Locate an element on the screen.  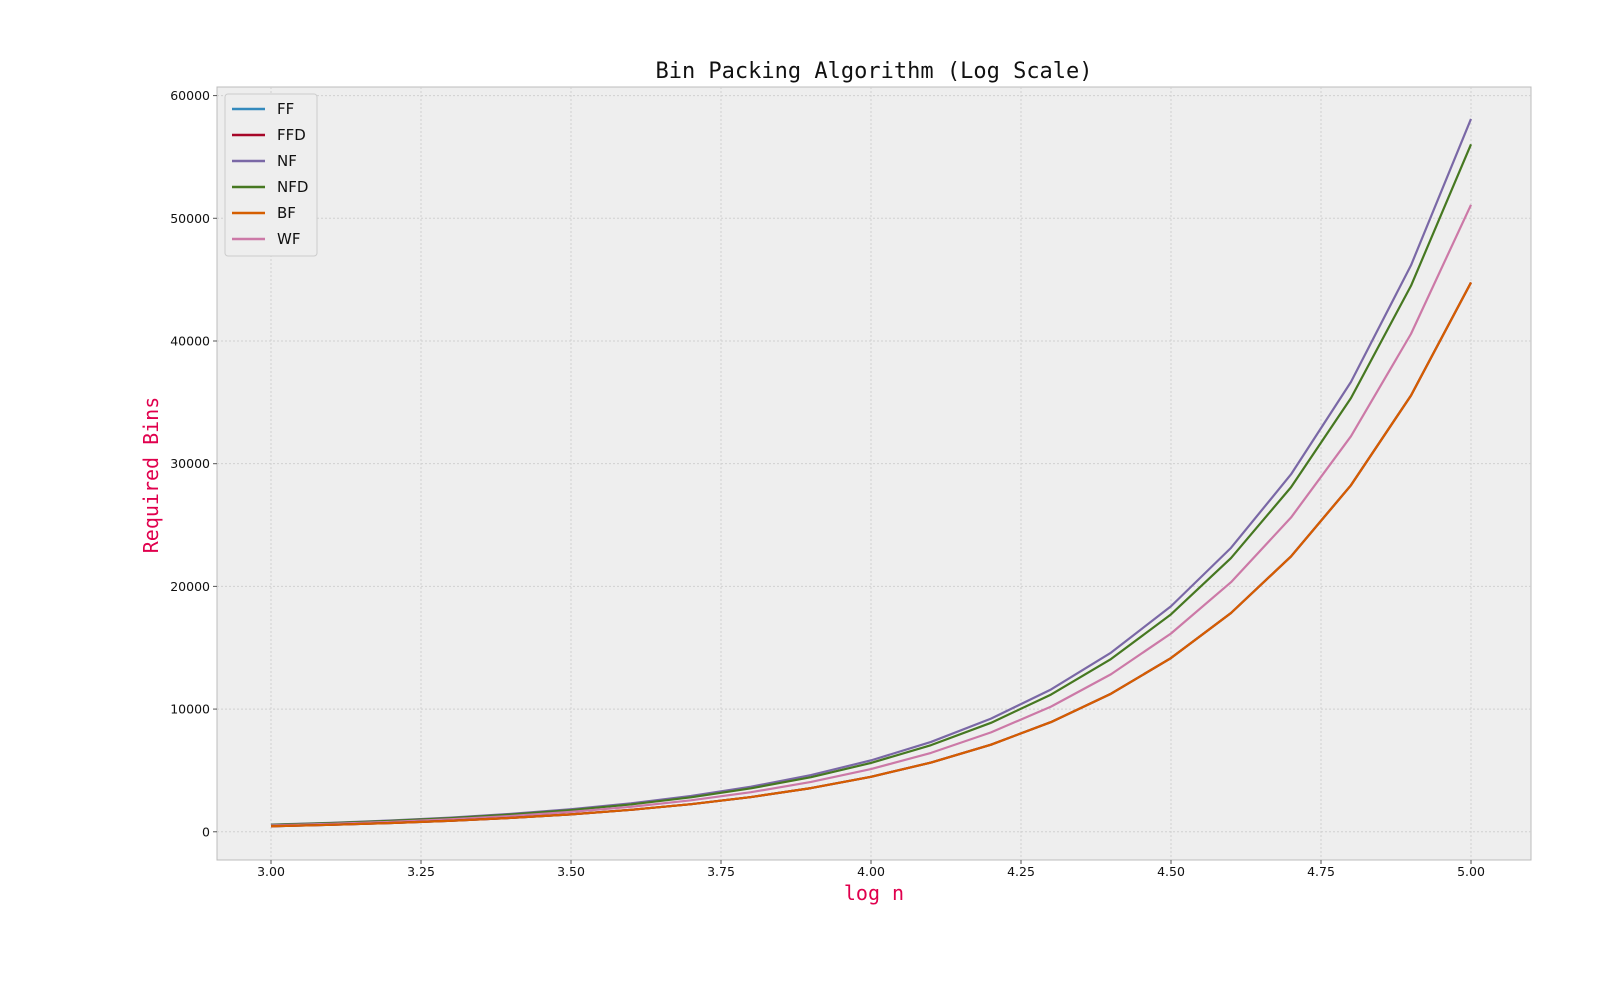
legend-label: WF is located at coordinates (288, 239).